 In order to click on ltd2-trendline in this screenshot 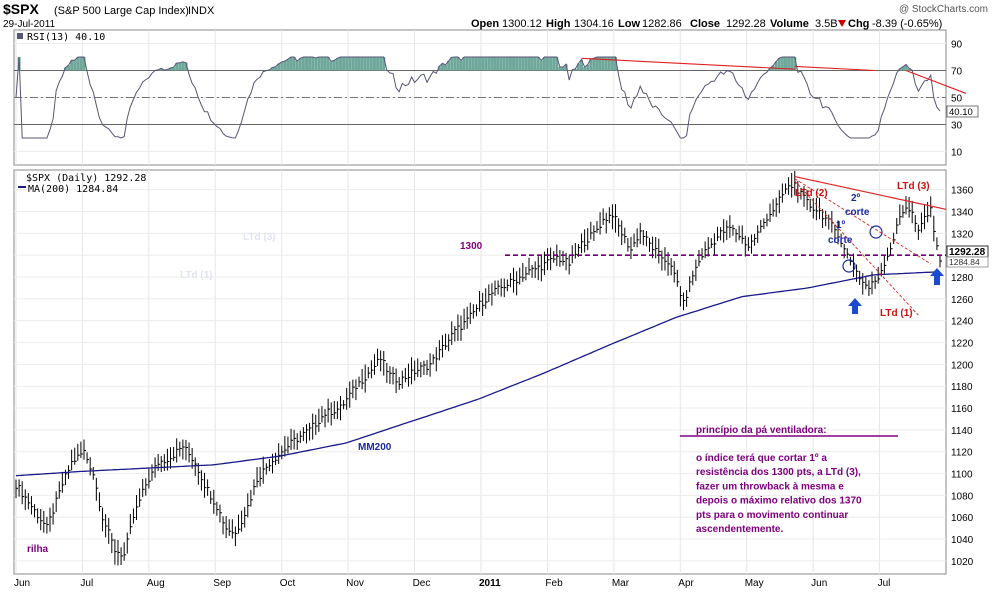, I will do `click(862, 221)`.